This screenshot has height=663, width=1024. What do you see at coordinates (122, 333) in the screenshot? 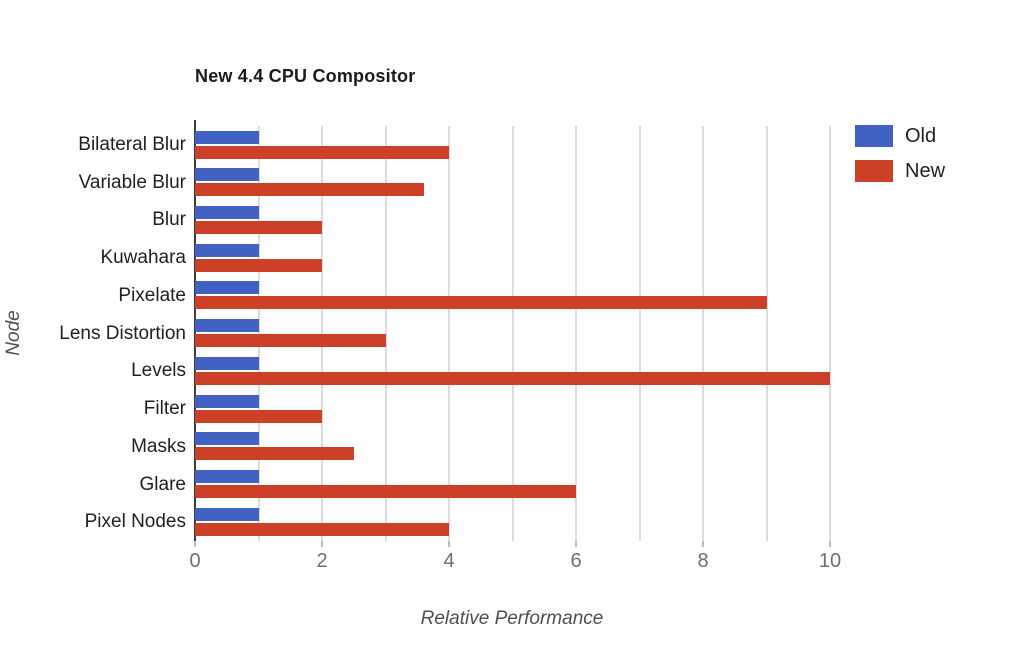
I see `y-axis-label: Lens Distortion` at bounding box center [122, 333].